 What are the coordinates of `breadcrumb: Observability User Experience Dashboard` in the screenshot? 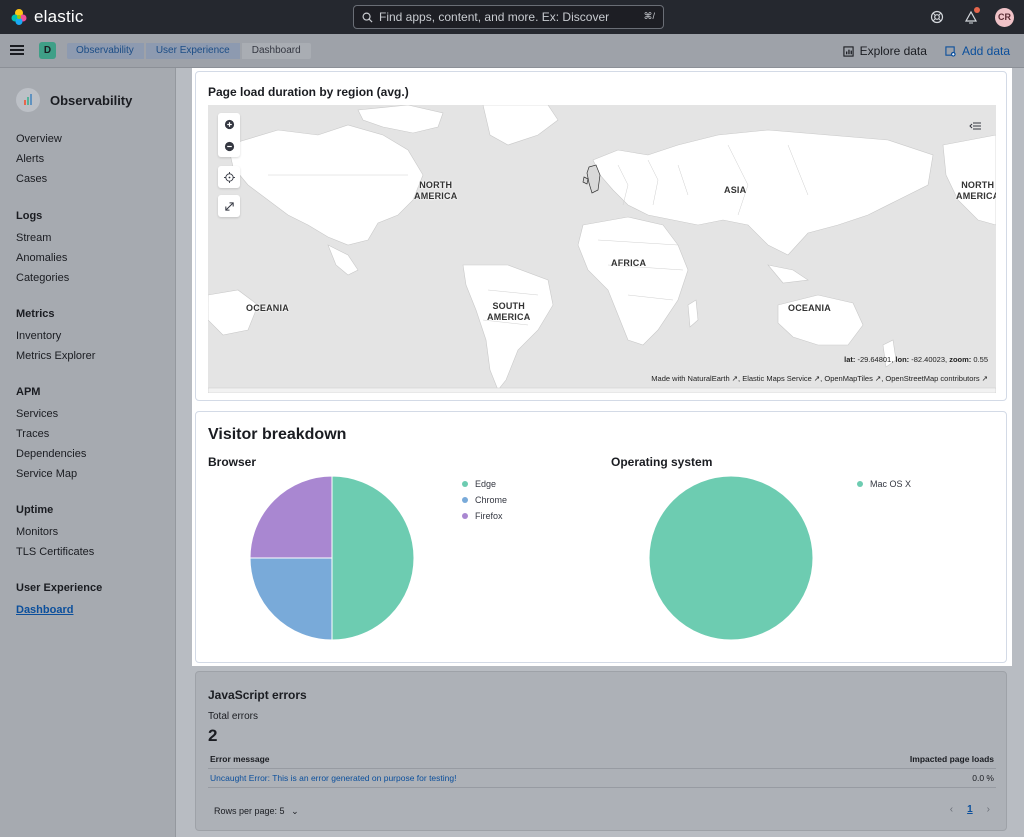 It's located at (190, 51).